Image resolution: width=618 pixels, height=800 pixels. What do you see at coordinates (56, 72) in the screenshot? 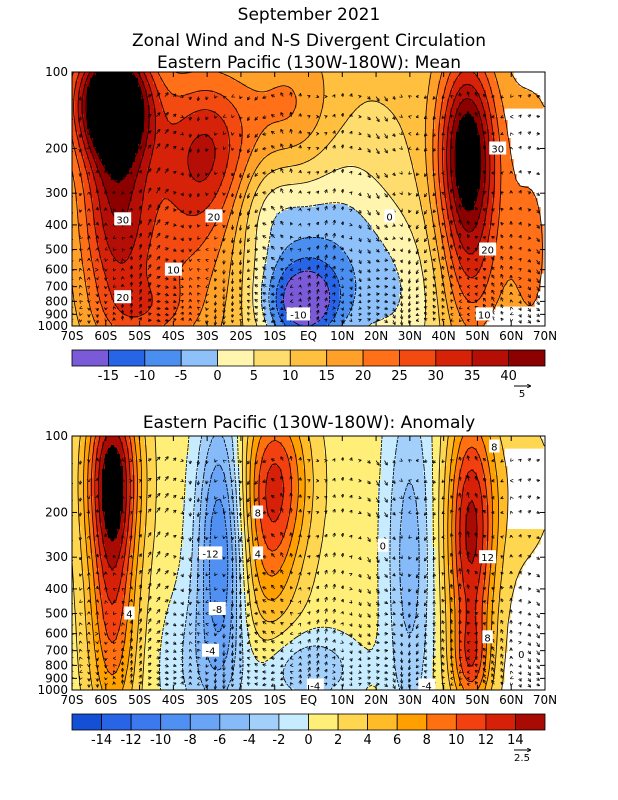
I see `y-tick-label: 100` at bounding box center [56, 72].